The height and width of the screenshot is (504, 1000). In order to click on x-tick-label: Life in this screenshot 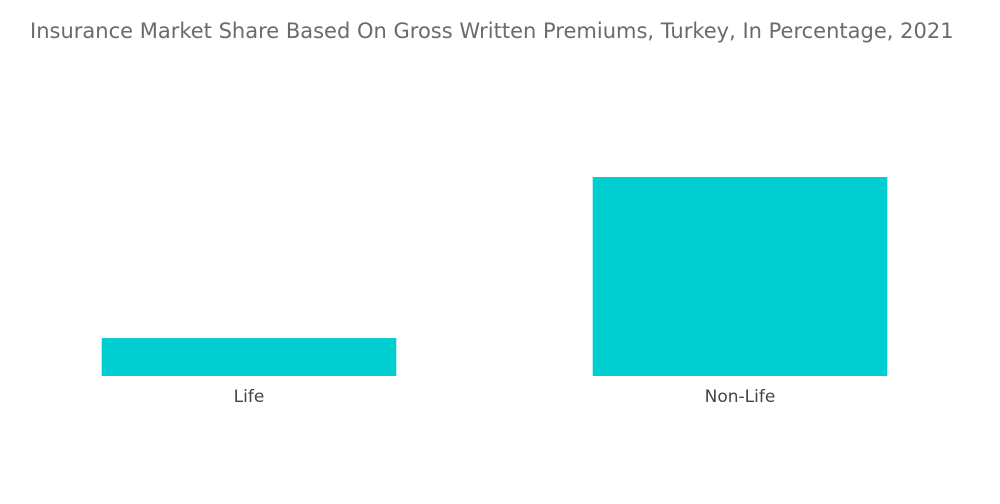, I will do `click(249, 397)`.